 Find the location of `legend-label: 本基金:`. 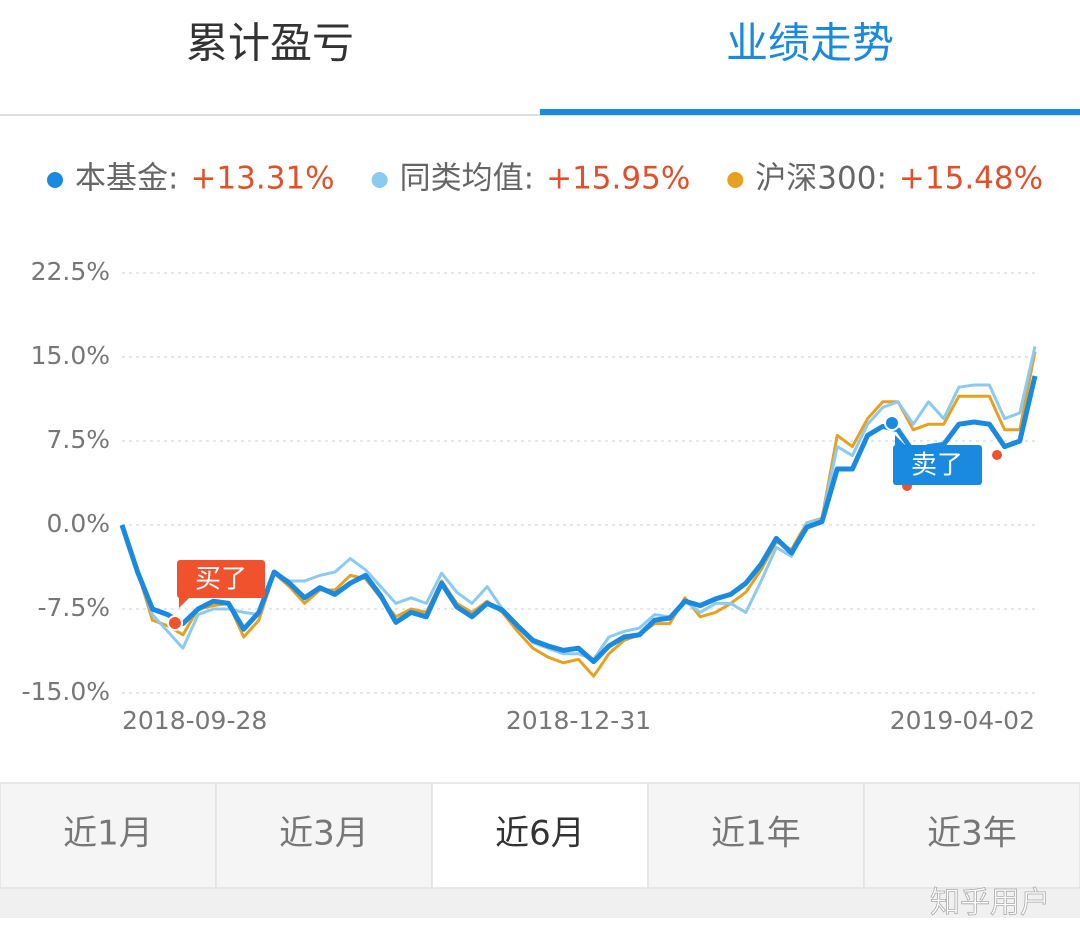

legend-label: 本基金: is located at coordinates (126, 179).